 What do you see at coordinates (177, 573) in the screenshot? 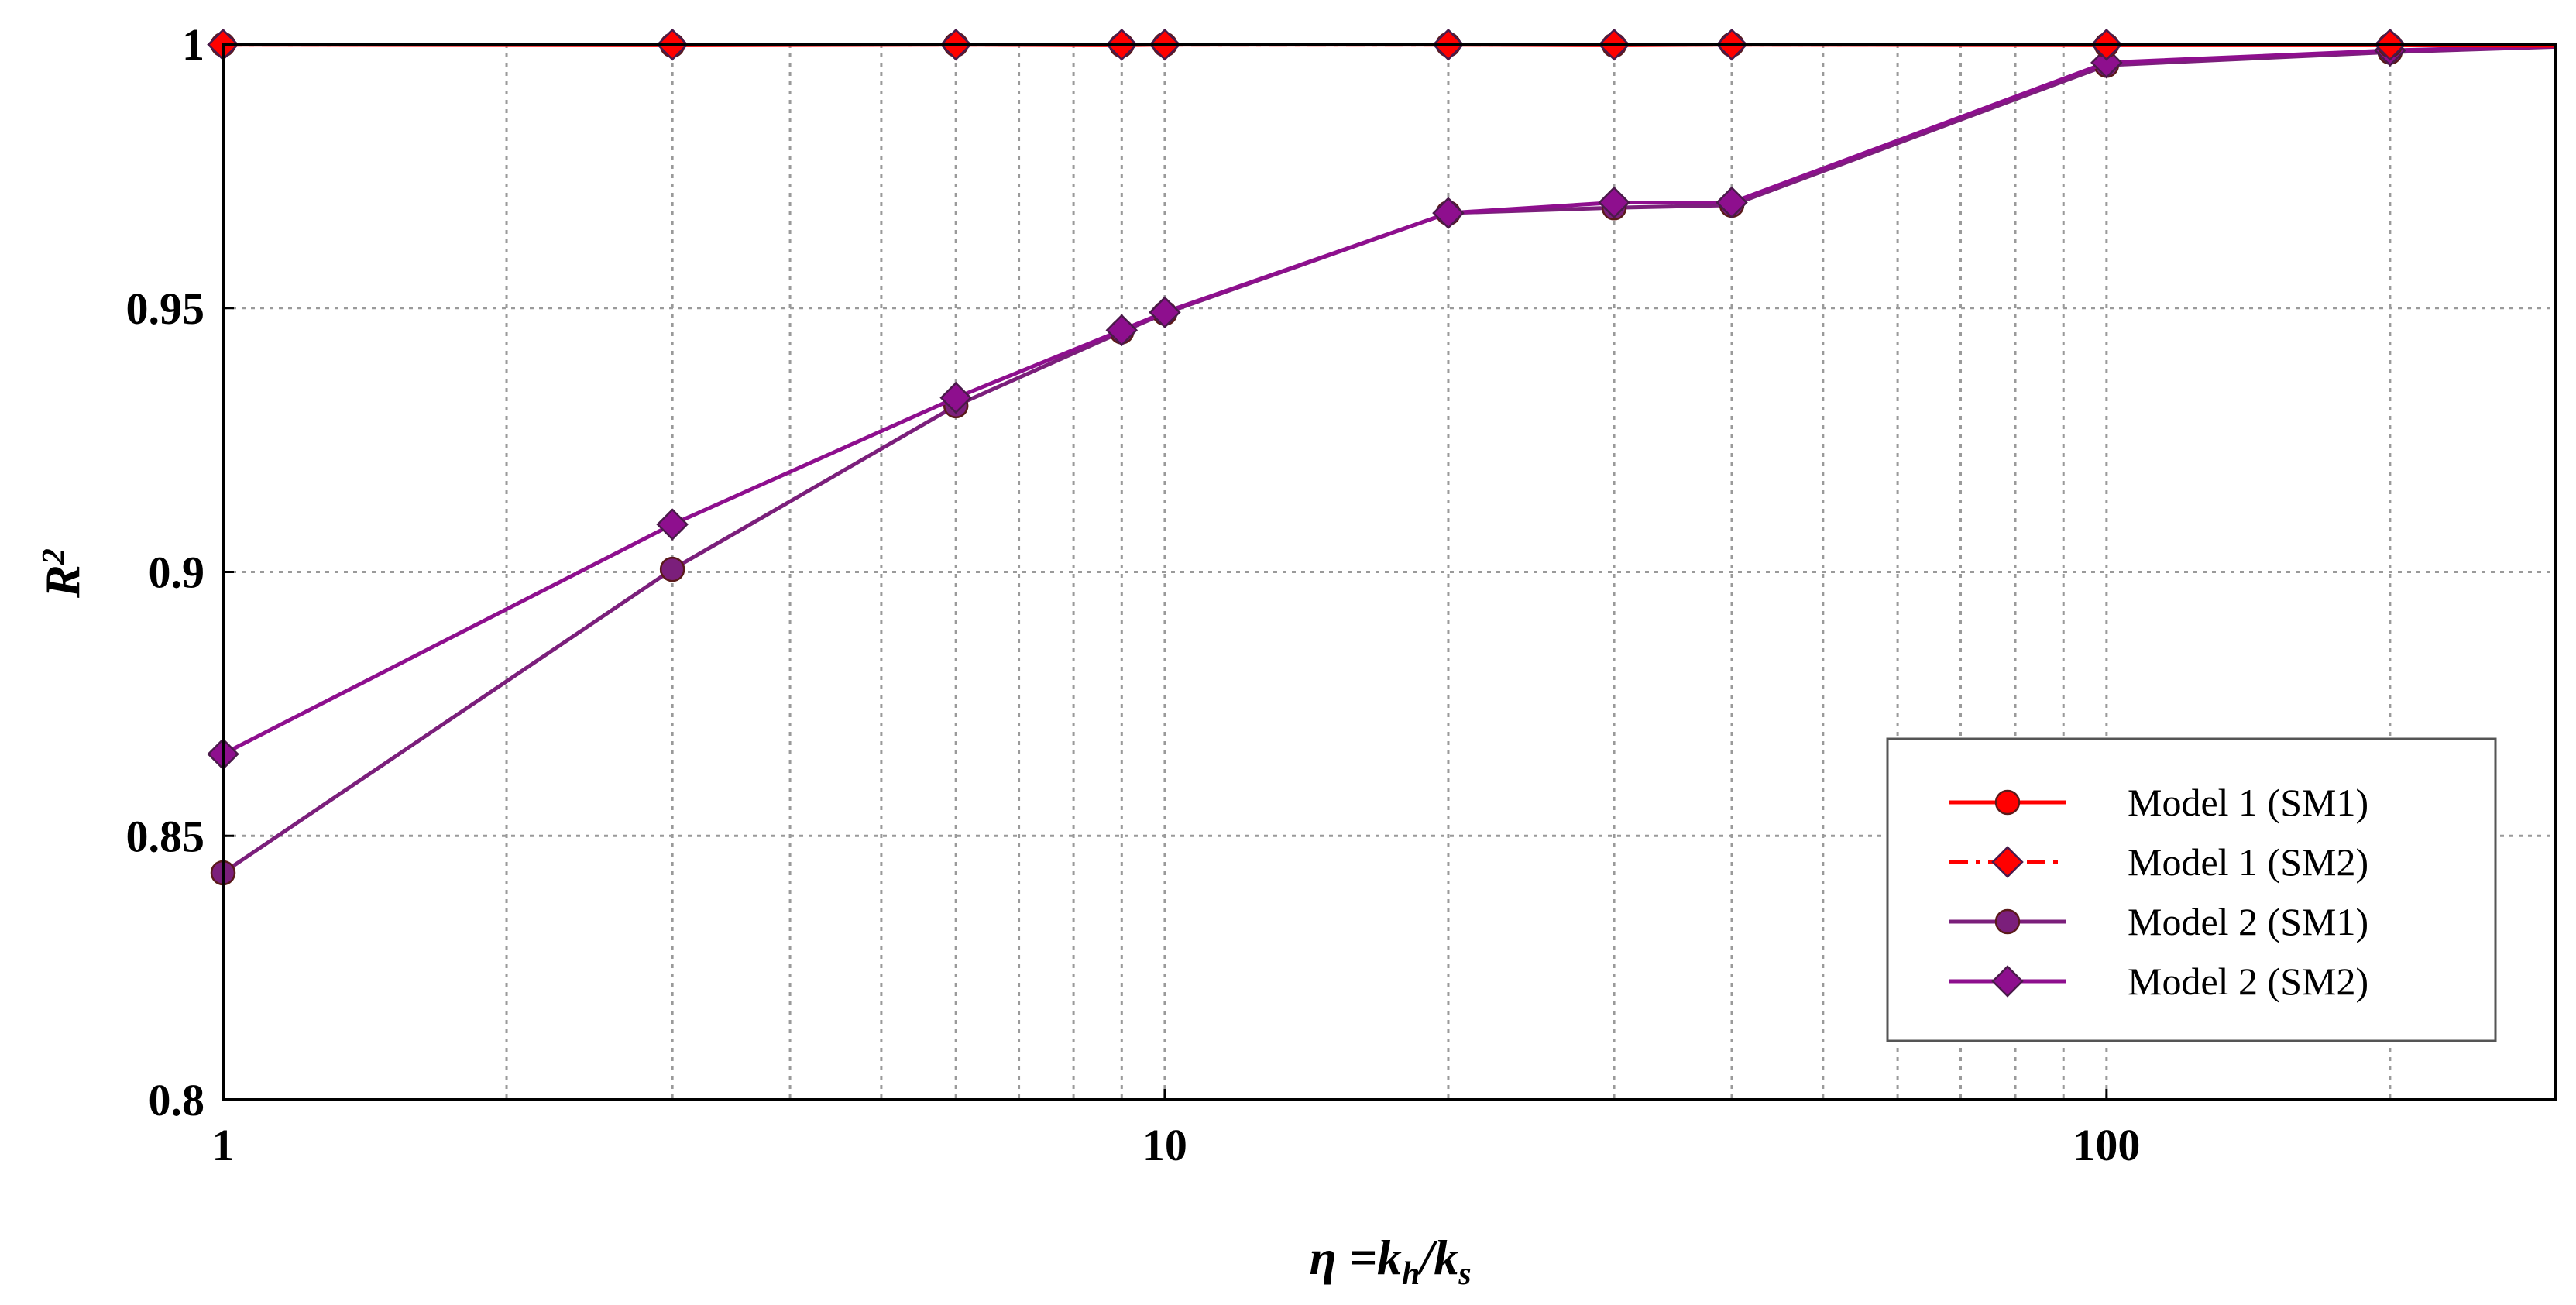
I see `y-tick-label: 0.9` at bounding box center [177, 573].